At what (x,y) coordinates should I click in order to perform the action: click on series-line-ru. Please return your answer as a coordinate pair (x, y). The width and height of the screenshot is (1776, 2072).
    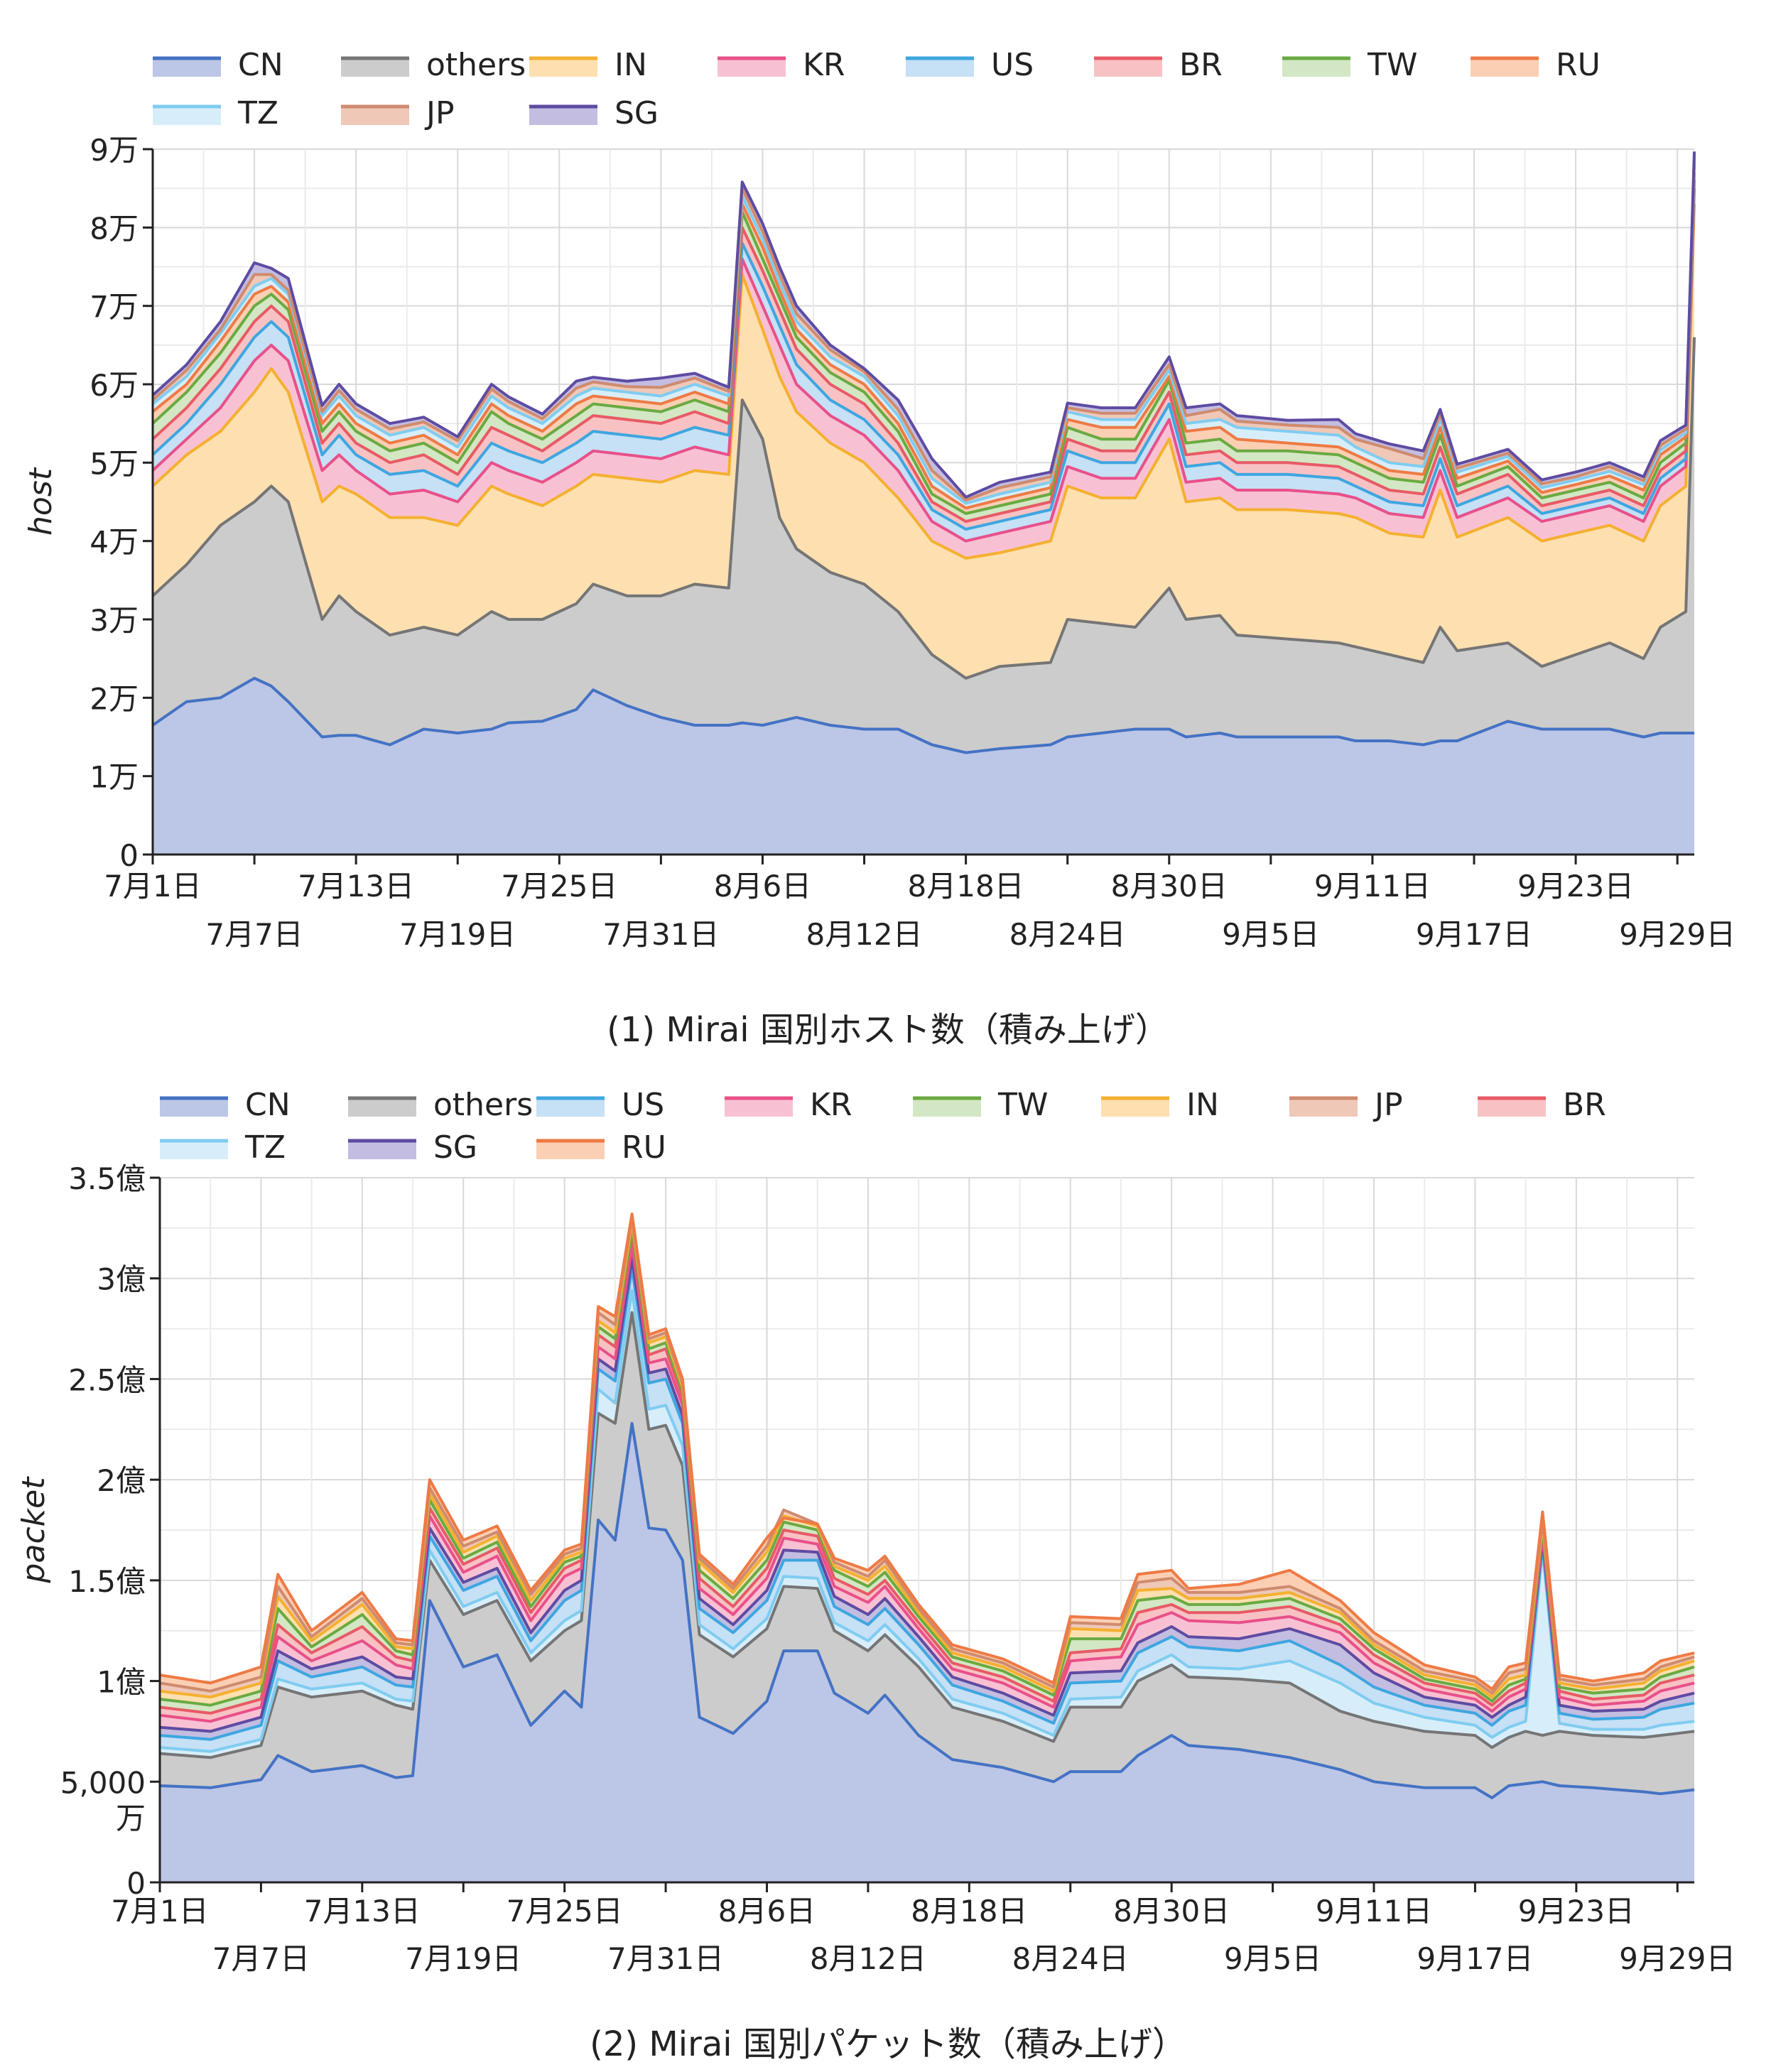
    Looking at the image, I should click on (923, 335).